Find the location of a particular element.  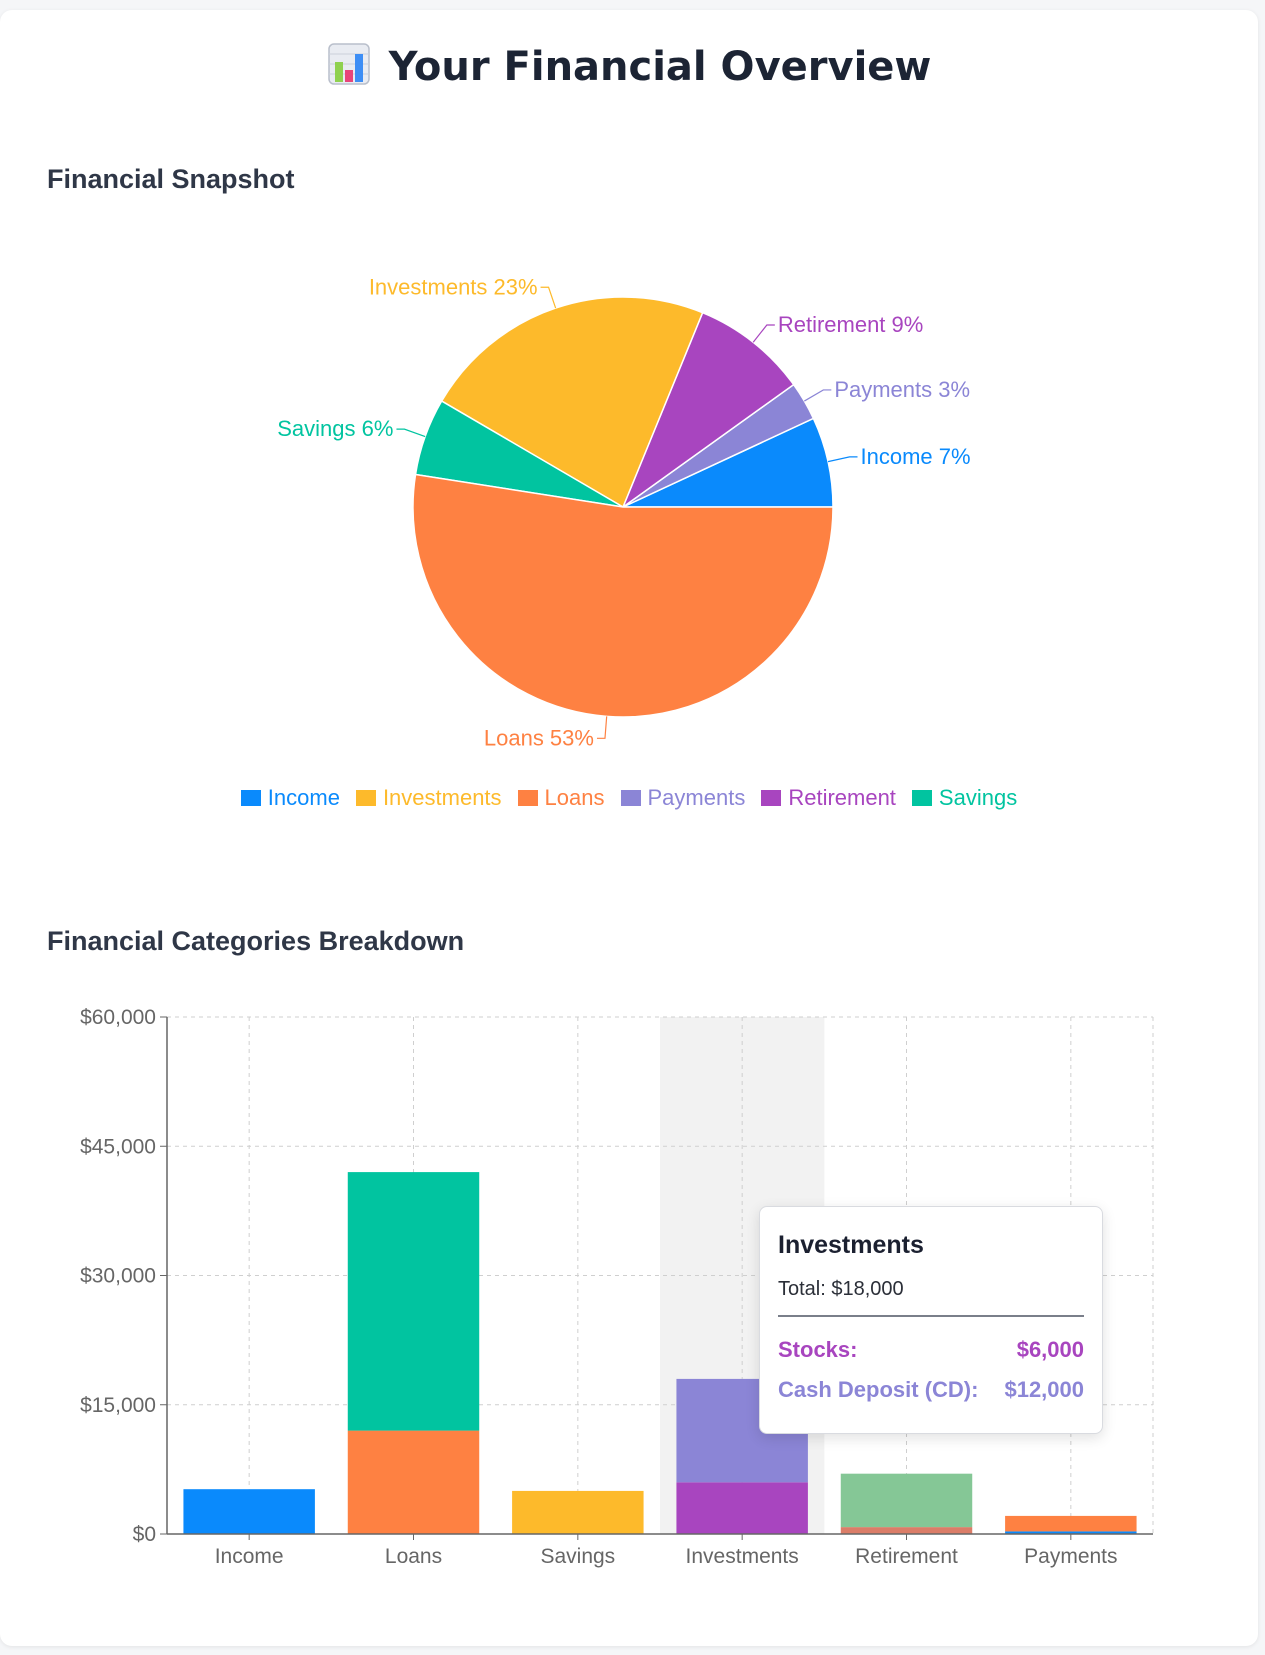

x-tick-label: Income is located at coordinates (249, 1556).